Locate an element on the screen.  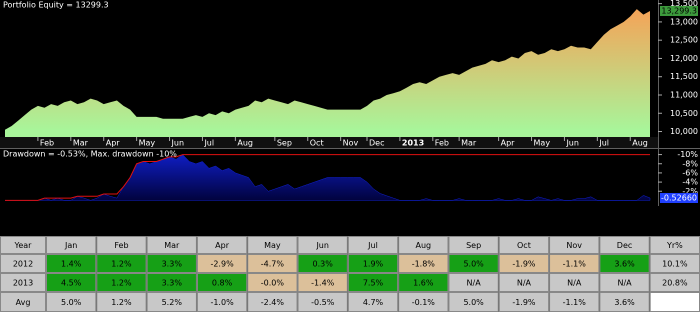
table-text: 4.5% is located at coordinates (71, 283).